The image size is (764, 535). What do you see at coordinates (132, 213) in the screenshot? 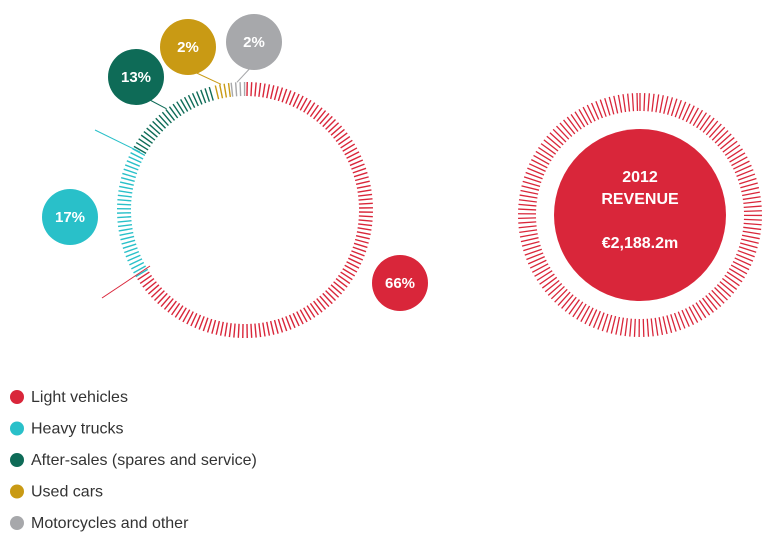
I see `segment` at bounding box center [132, 213].